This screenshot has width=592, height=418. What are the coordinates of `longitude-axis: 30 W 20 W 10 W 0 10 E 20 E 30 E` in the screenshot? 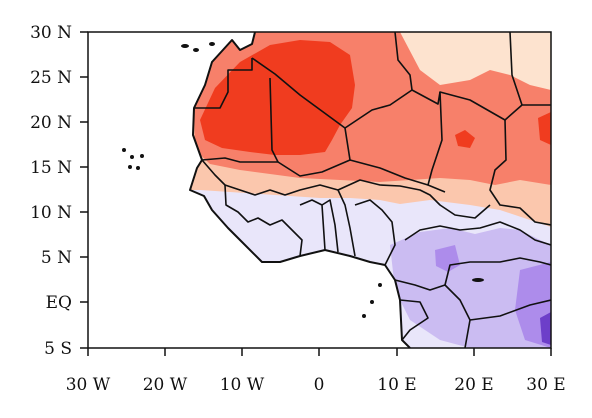 It's located at (316, 371).